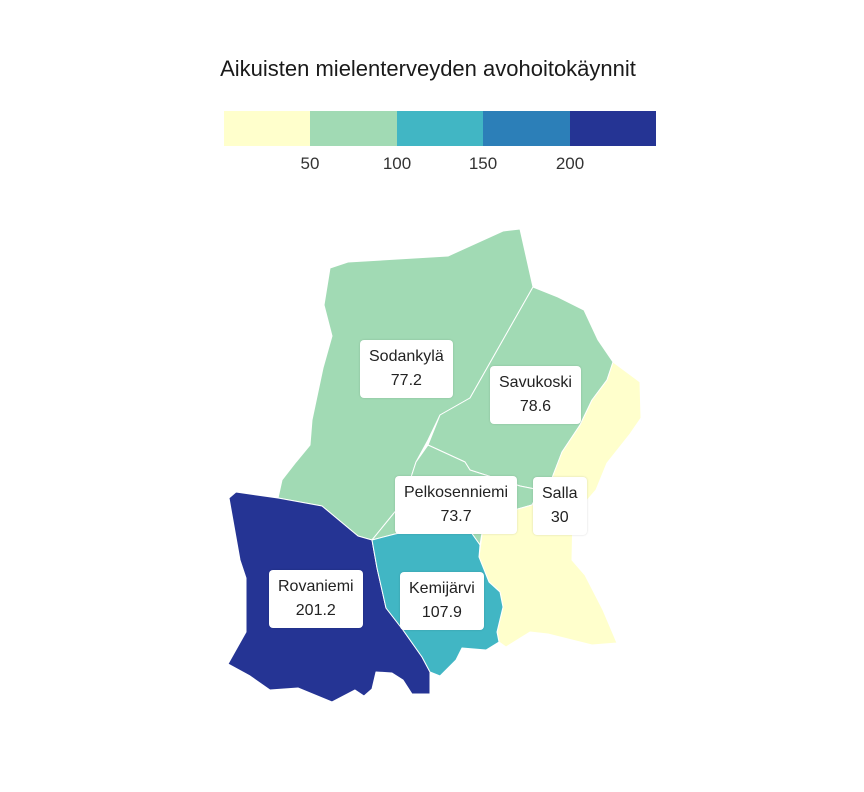 This screenshot has width=864, height=792. What do you see at coordinates (406, 369) in the screenshot?
I see `region-label-sodankyla: Sodankylä 77.2` at bounding box center [406, 369].